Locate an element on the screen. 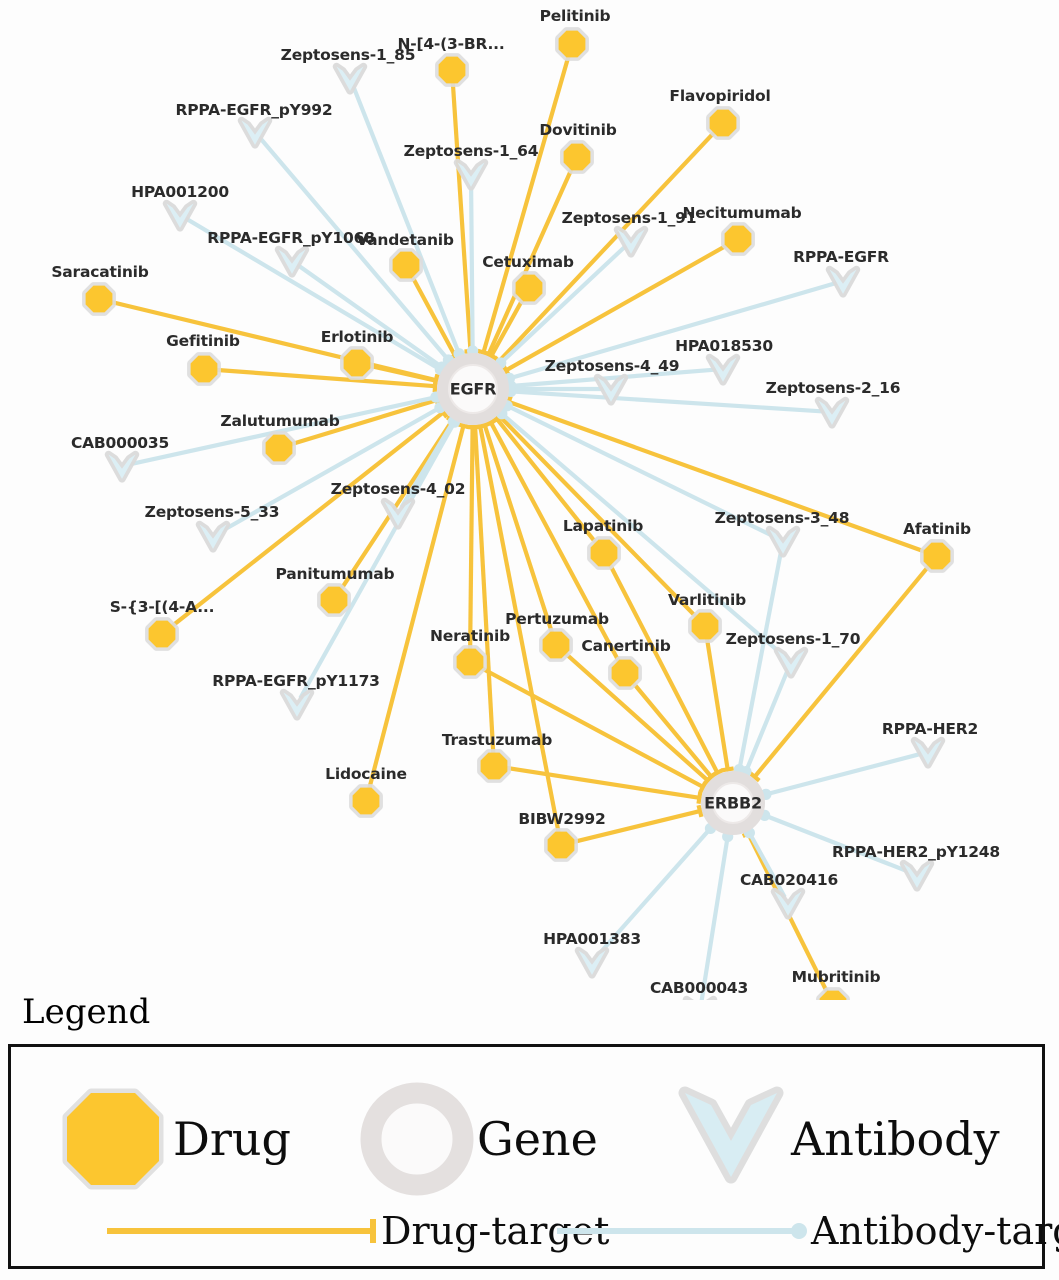  legend-item-drug-target: Drug-target is located at coordinates (355, 1231).